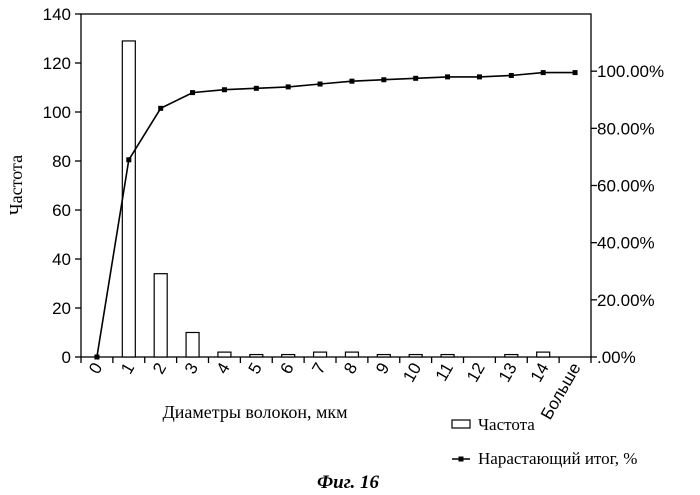 This screenshot has width=700, height=495. I want to click on x-tick-label: 3, so click(191, 369).